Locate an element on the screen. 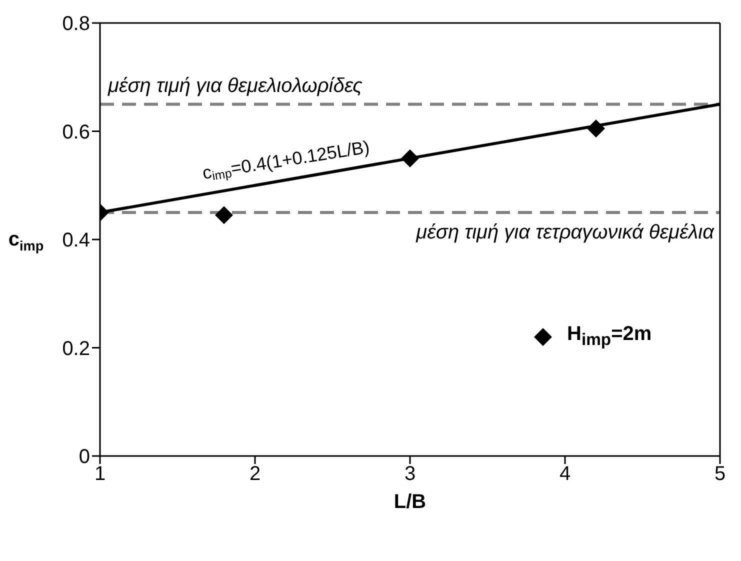  y-tick-label: 0 is located at coordinates (84, 457).